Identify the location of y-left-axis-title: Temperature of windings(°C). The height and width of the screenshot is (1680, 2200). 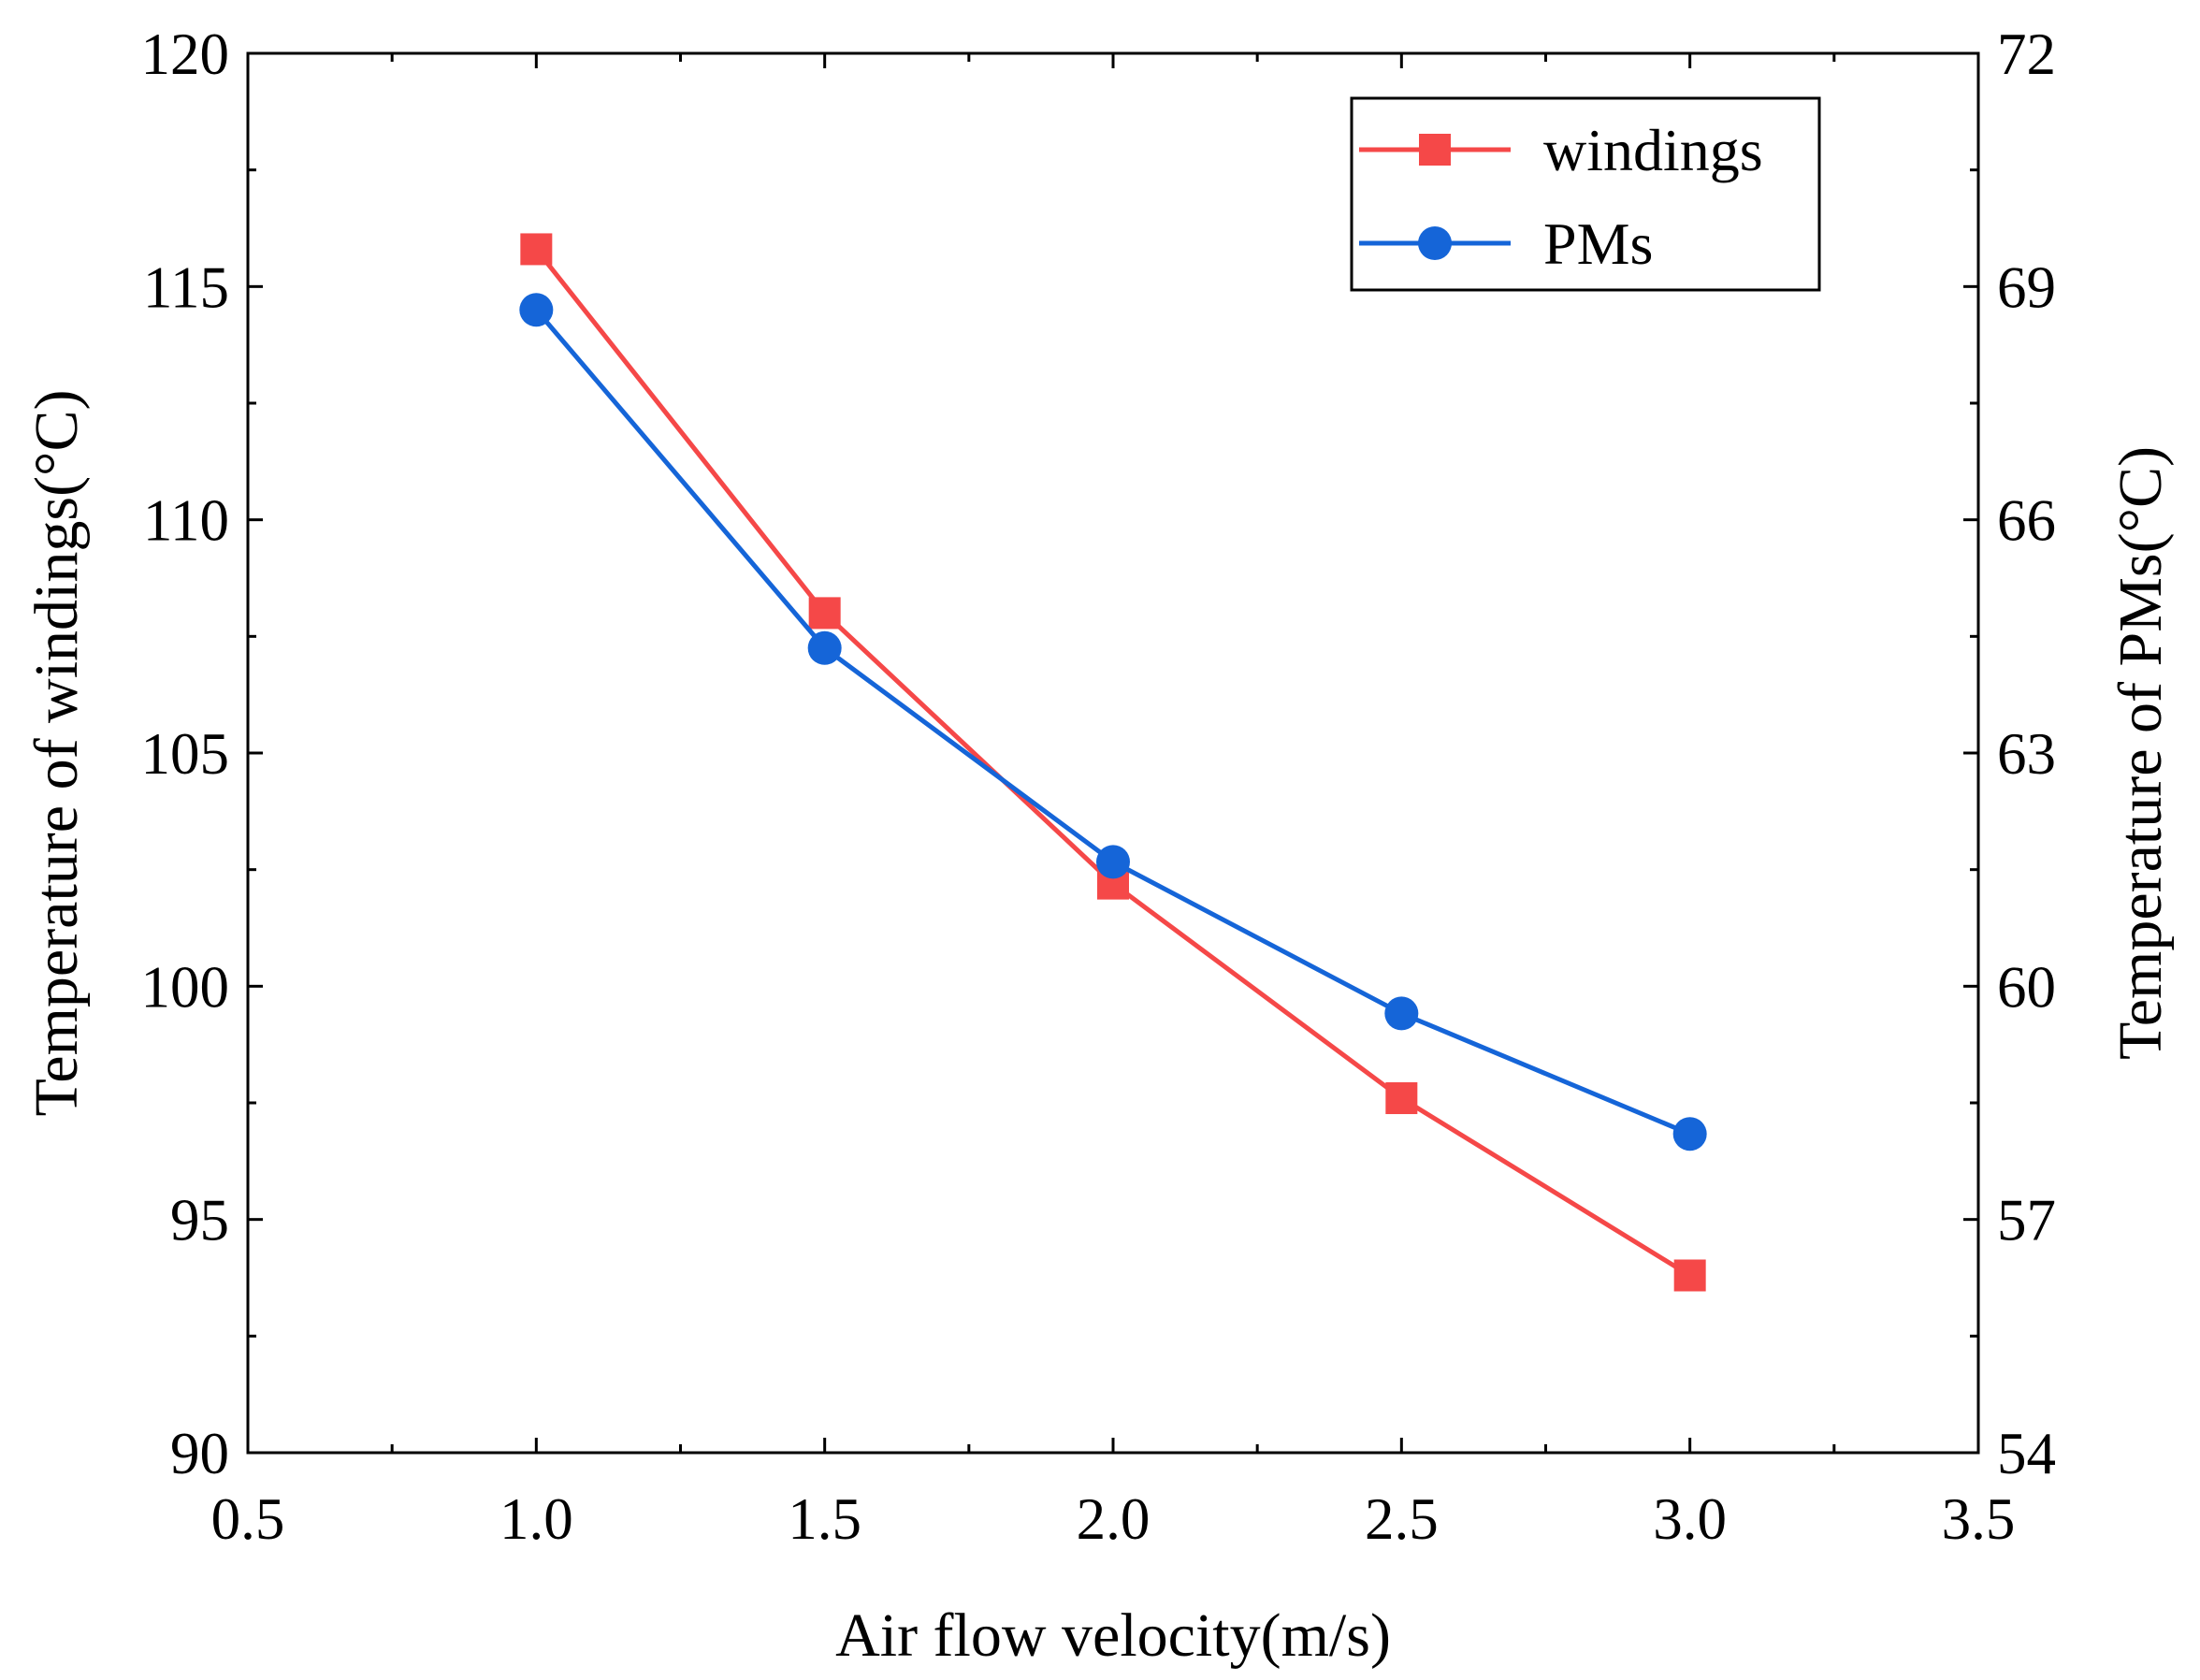
(57, 753).